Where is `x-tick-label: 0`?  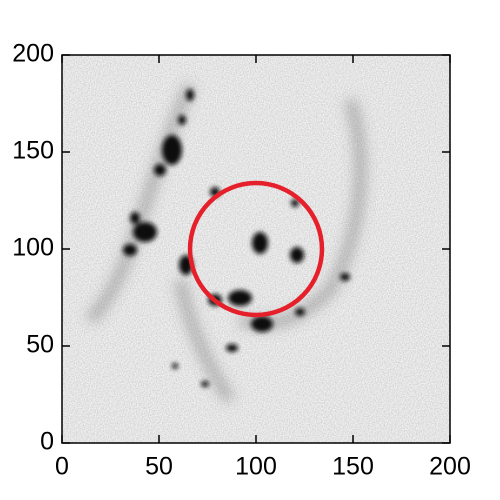
x-tick-label: 0 is located at coordinates (62, 467).